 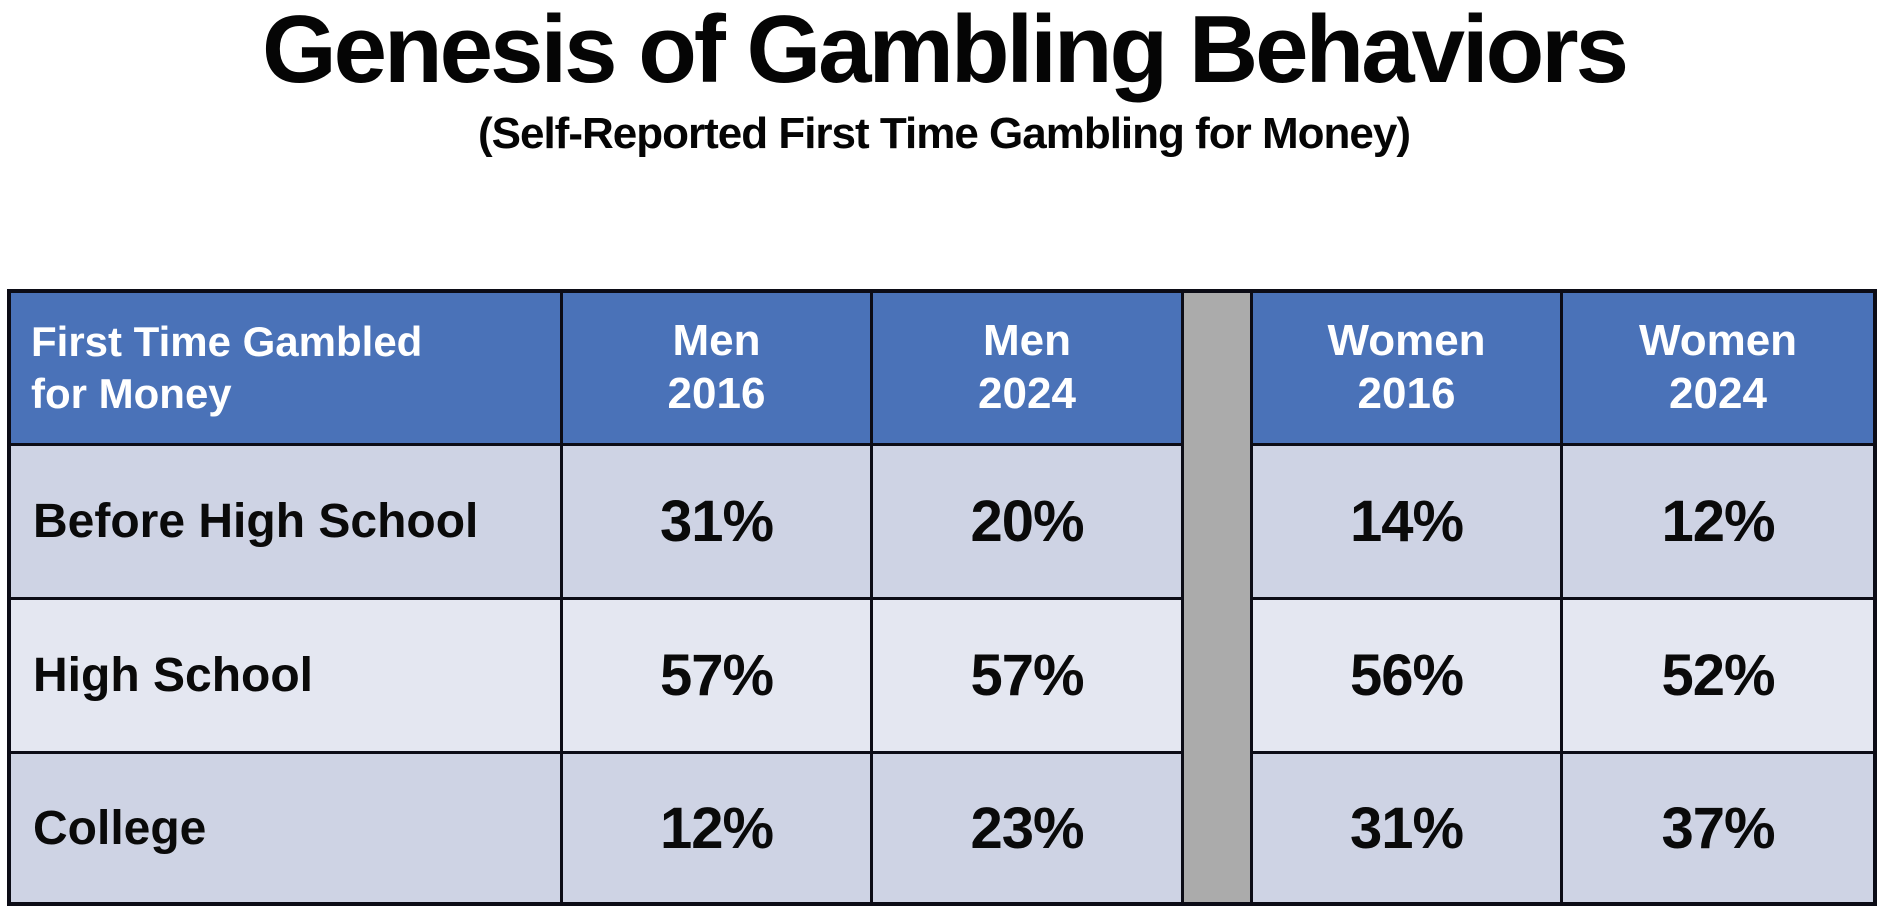 What do you see at coordinates (1718, 828) in the screenshot?
I see `value-college-women-2024: 37%` at bounding box center [1718, 828].